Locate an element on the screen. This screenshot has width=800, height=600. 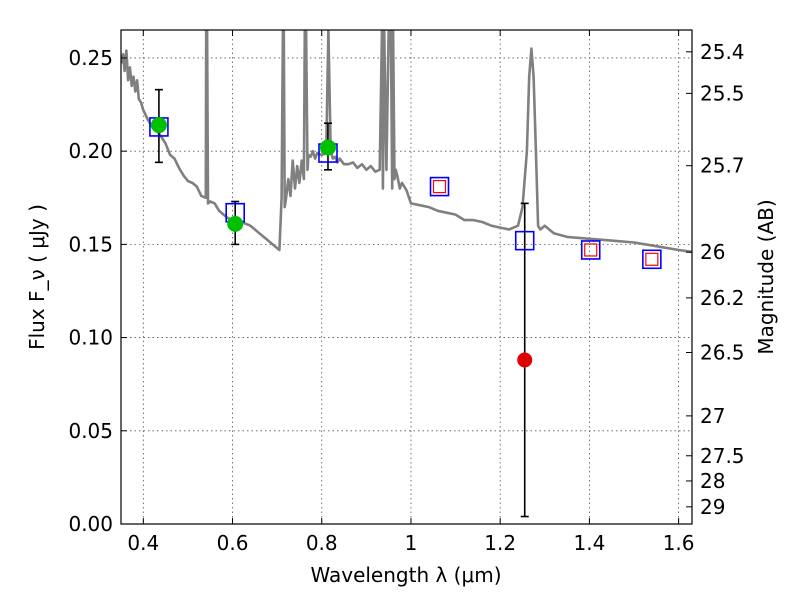
right-tick-label: 25.5 is located at coordinates (722, 93).